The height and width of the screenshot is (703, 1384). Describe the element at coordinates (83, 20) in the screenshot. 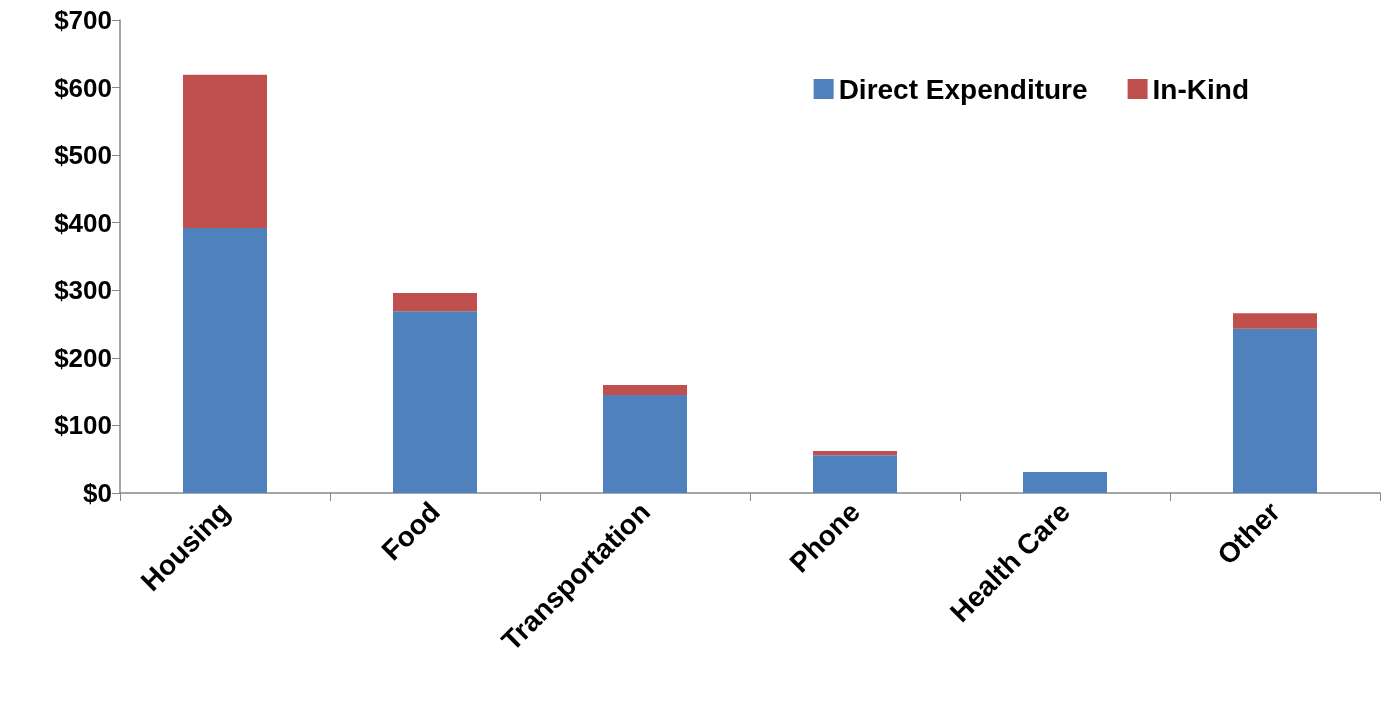

I see `y-tick-label: $700` at that location.